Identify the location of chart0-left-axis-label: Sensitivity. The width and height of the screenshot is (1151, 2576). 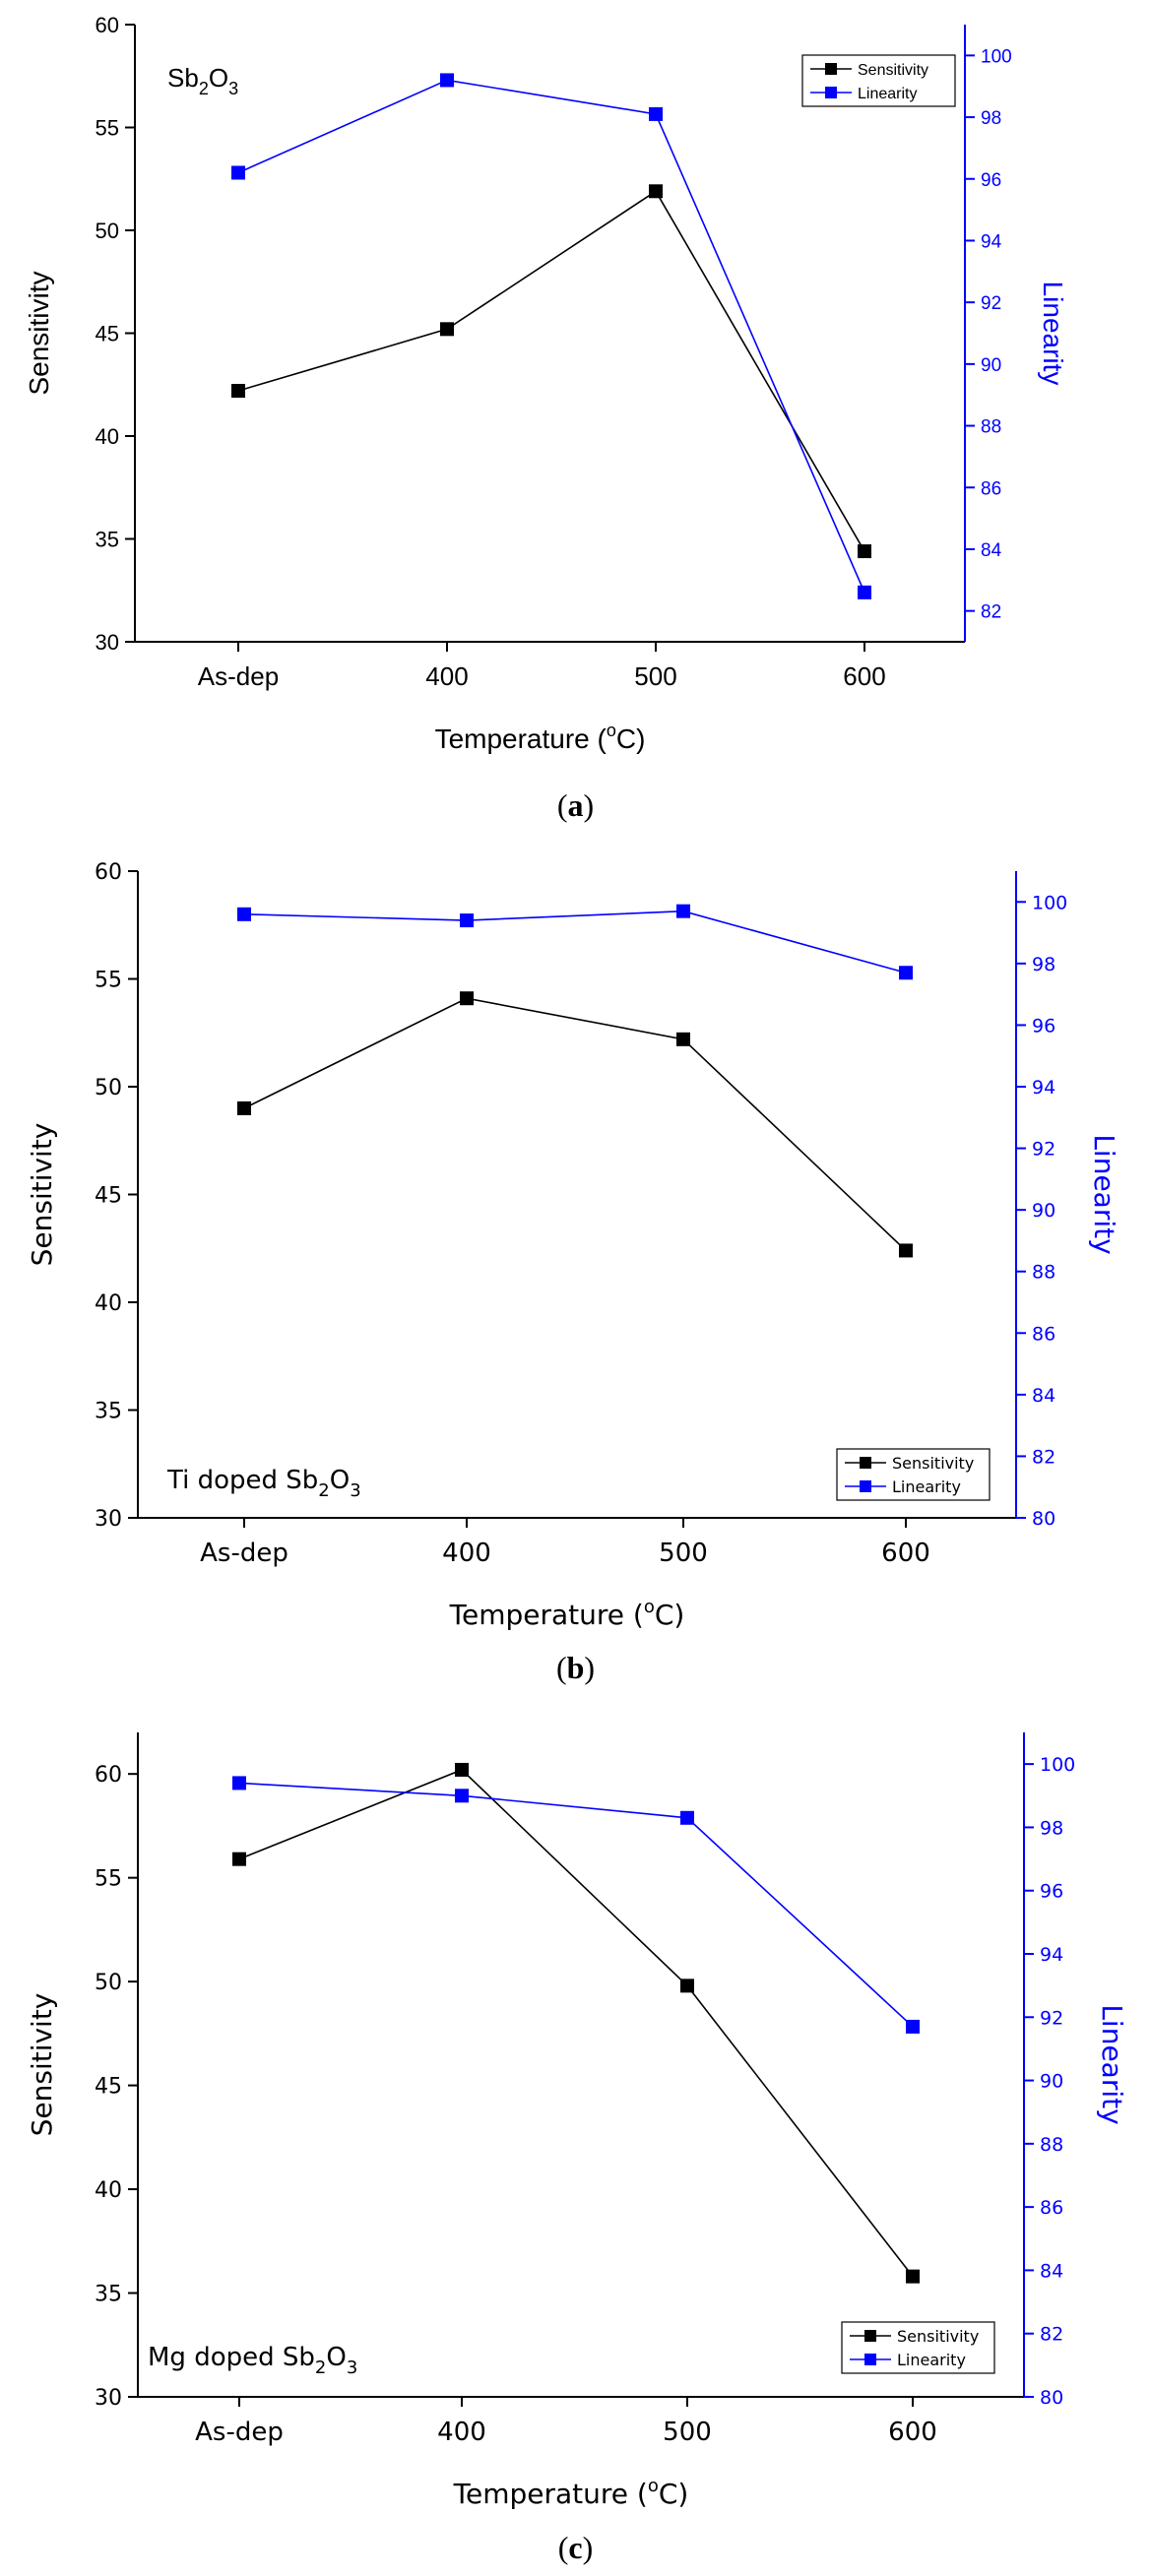
(39, 333).